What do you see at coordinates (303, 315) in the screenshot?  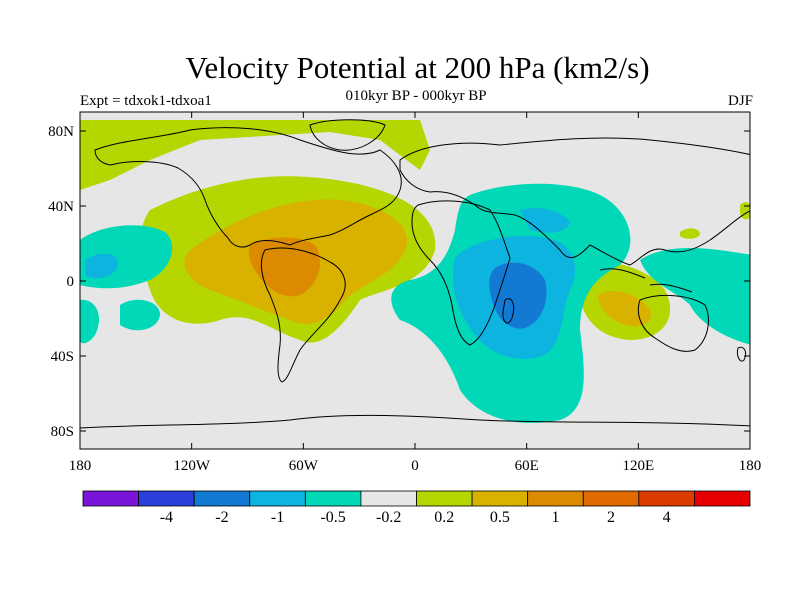 I see `coastline-south-america` at bounding box center [303, 315].